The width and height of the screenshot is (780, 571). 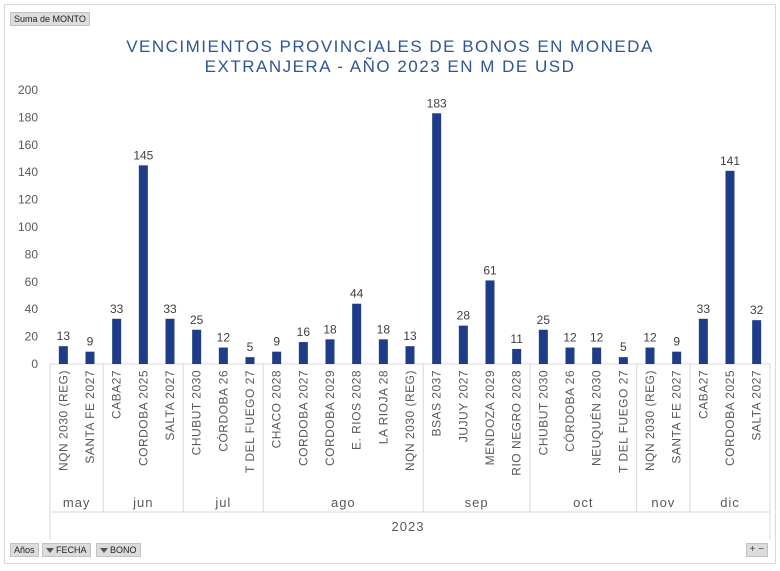 What do you see at coordinates (28, 90) in the screenshot?
I see `y-tick-label: 200` at bounding box center [28, 90].